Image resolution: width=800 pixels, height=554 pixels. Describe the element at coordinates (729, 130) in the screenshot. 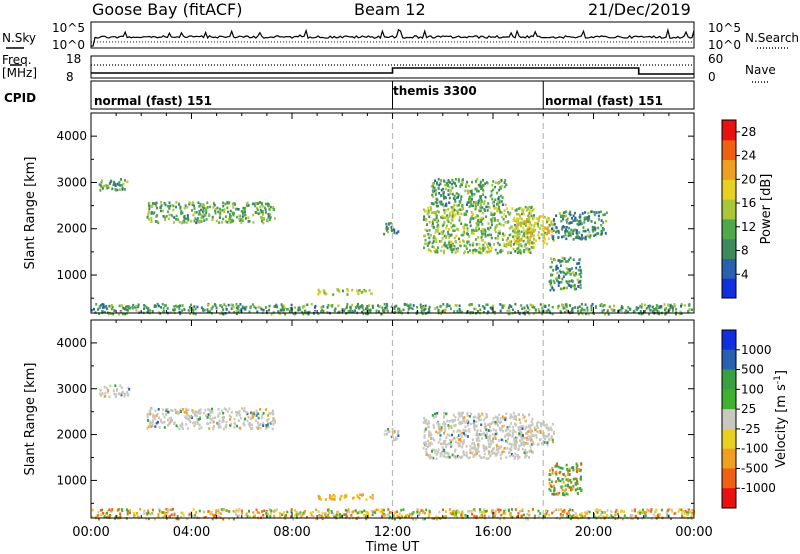

I see `power-colorbar-swatch` at that location.